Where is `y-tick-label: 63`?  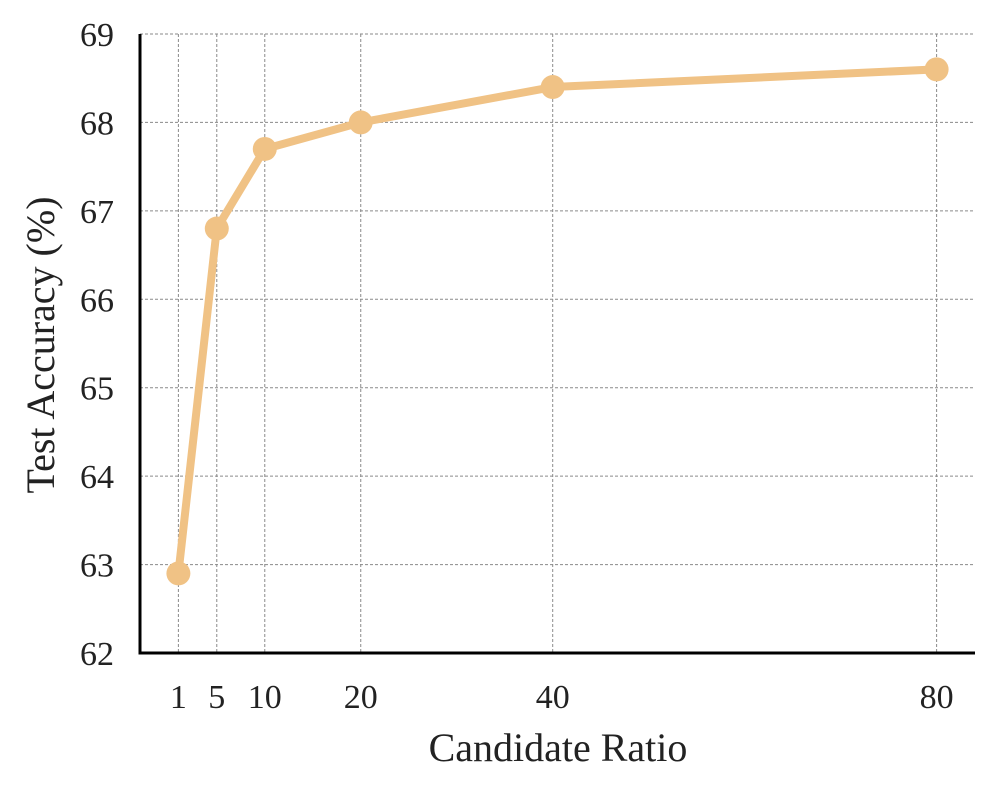
y-tick-label: 63 is located at coordinates (97, 566).